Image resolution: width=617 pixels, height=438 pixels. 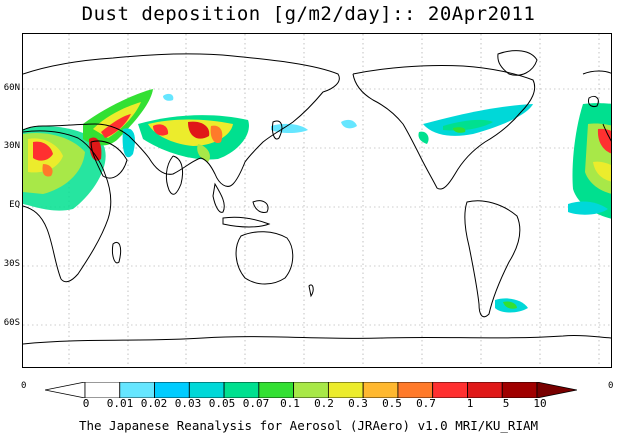 I want to click on colorbar-label-0-3: 0.3, so click(x=358, y=403).